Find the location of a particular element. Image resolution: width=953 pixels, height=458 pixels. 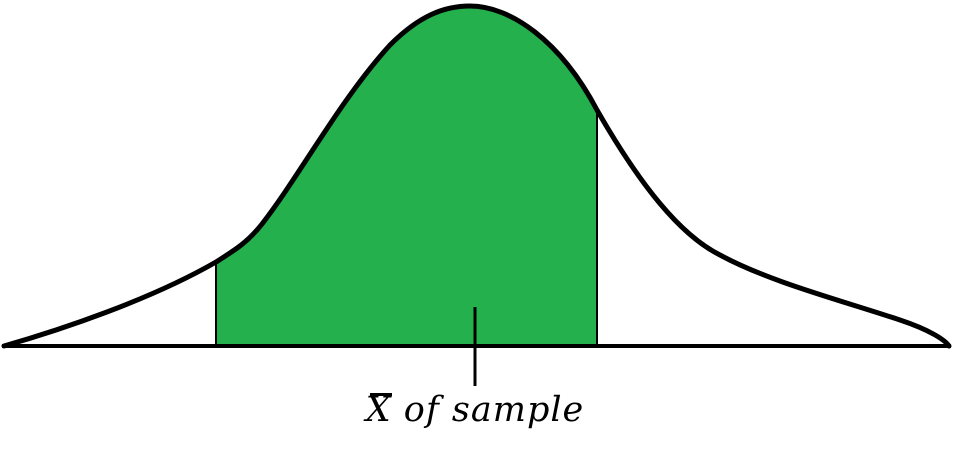

sample-mean-text: of sample is located at coordinates (494, 410).